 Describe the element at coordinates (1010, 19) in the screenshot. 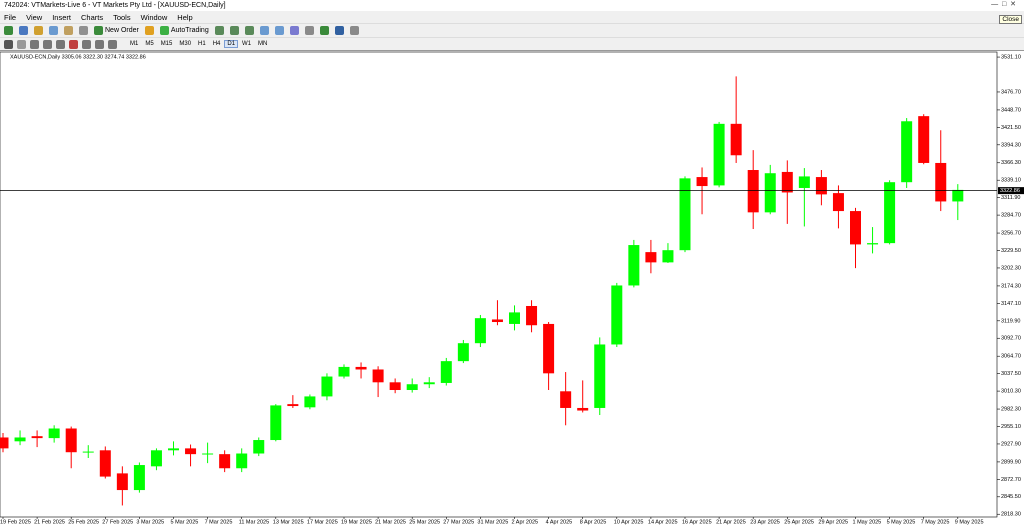

I see `tooltip: Close` at that location.